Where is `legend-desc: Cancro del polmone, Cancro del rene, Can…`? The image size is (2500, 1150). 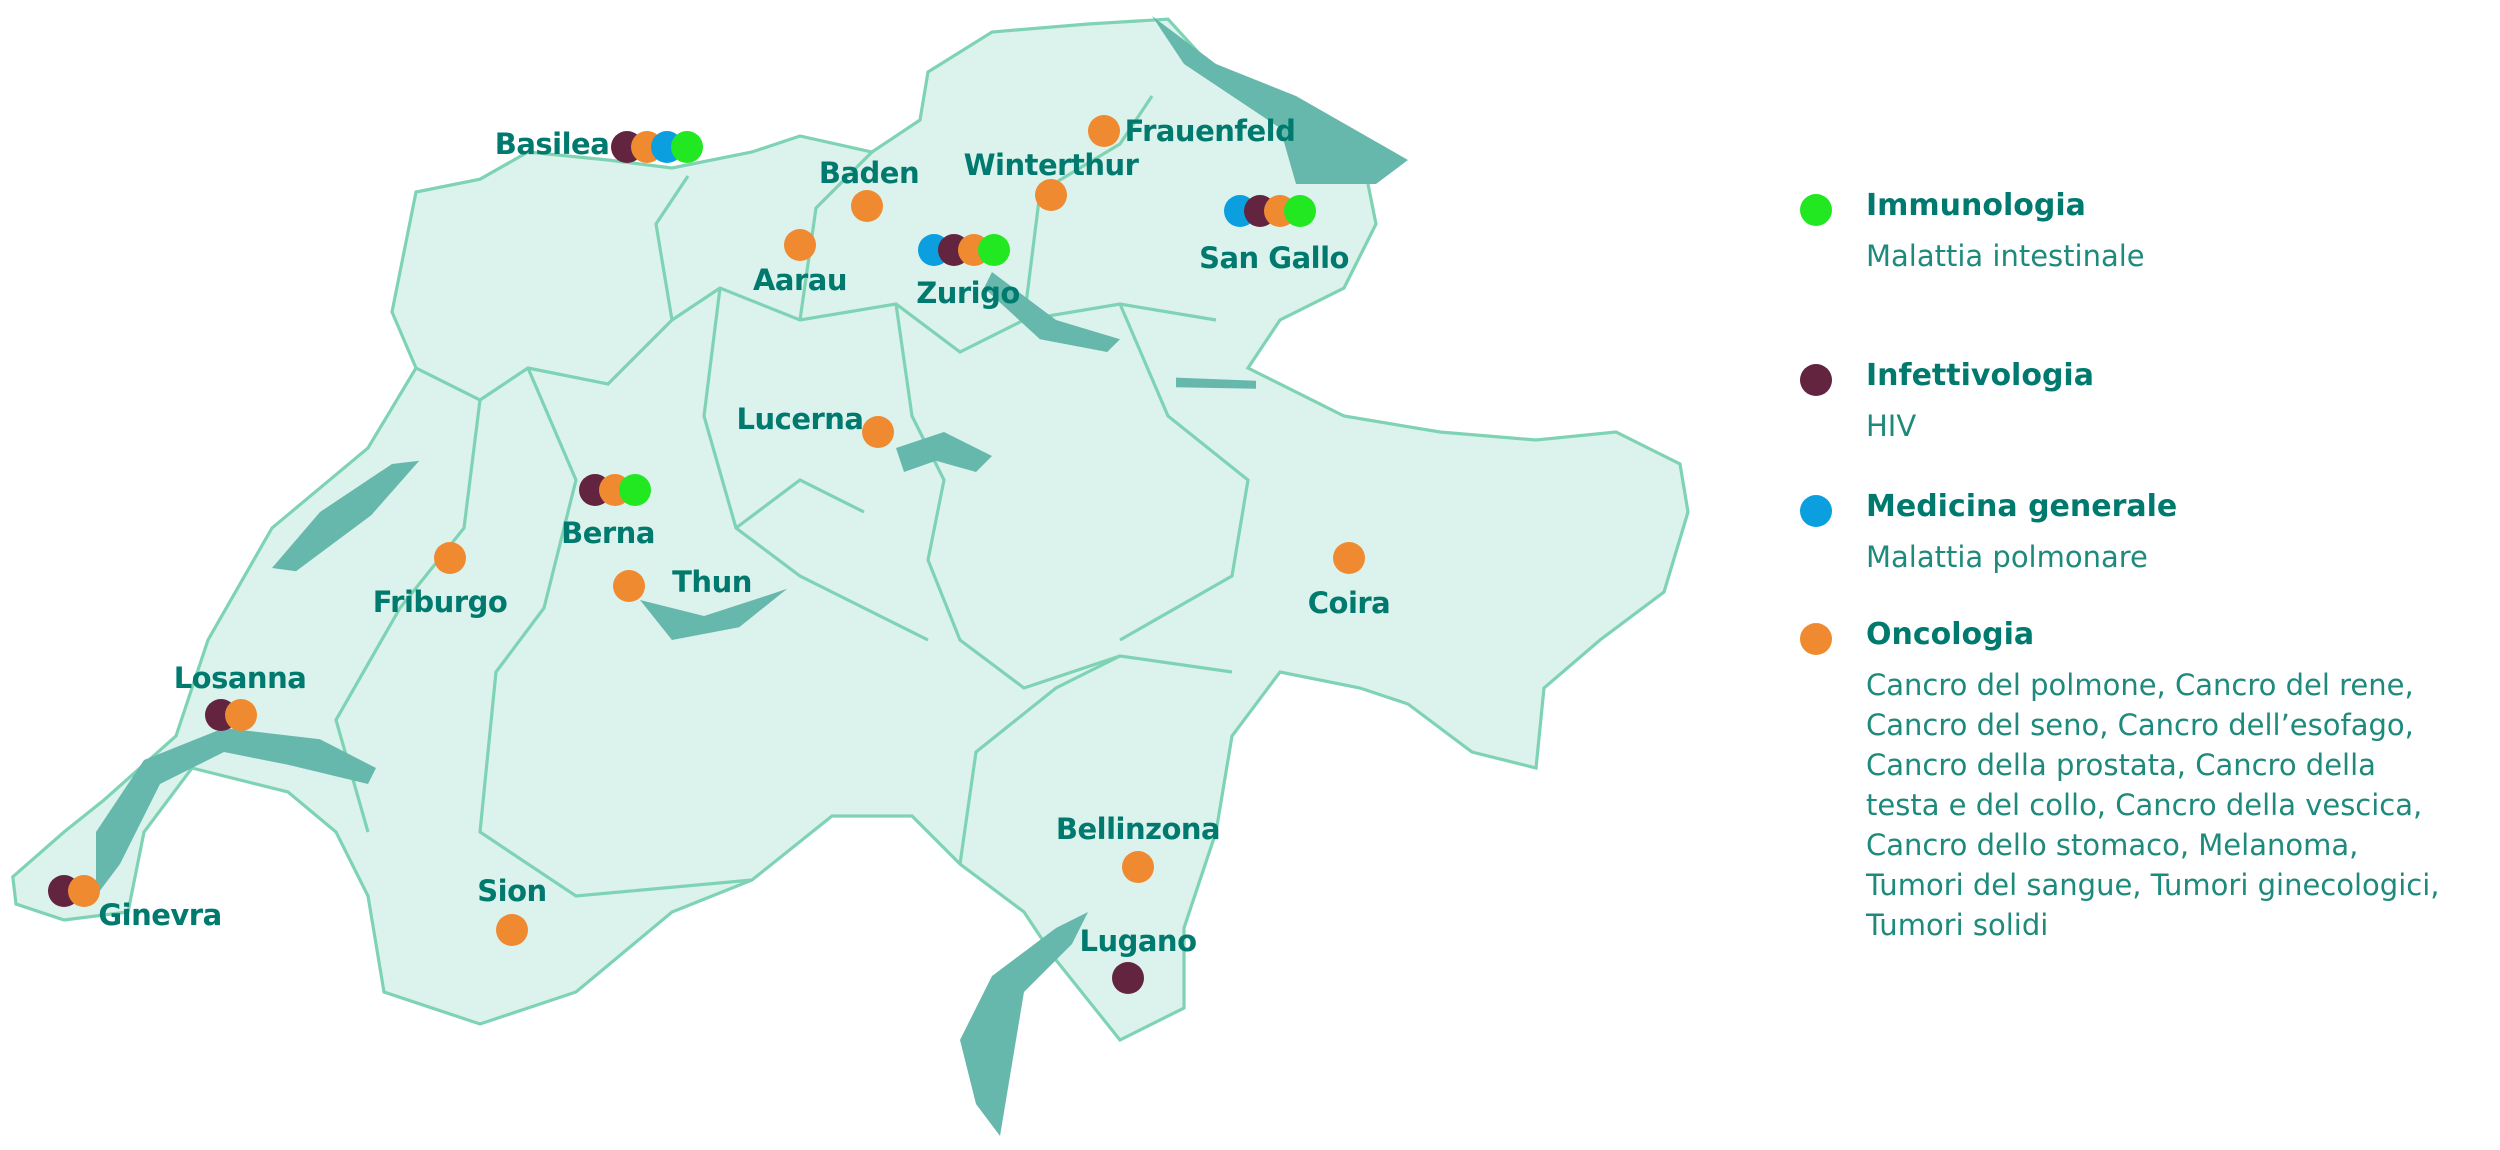 legend-desc: Cancro del polmone, Cancro del rene, Can… is located at coordinates (2153, 805).